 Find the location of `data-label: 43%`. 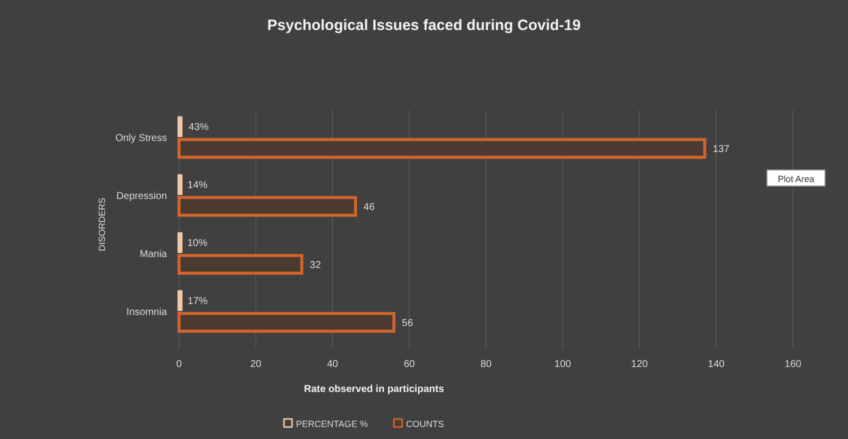

data-label: 43% is located at coordinates (198, 128).